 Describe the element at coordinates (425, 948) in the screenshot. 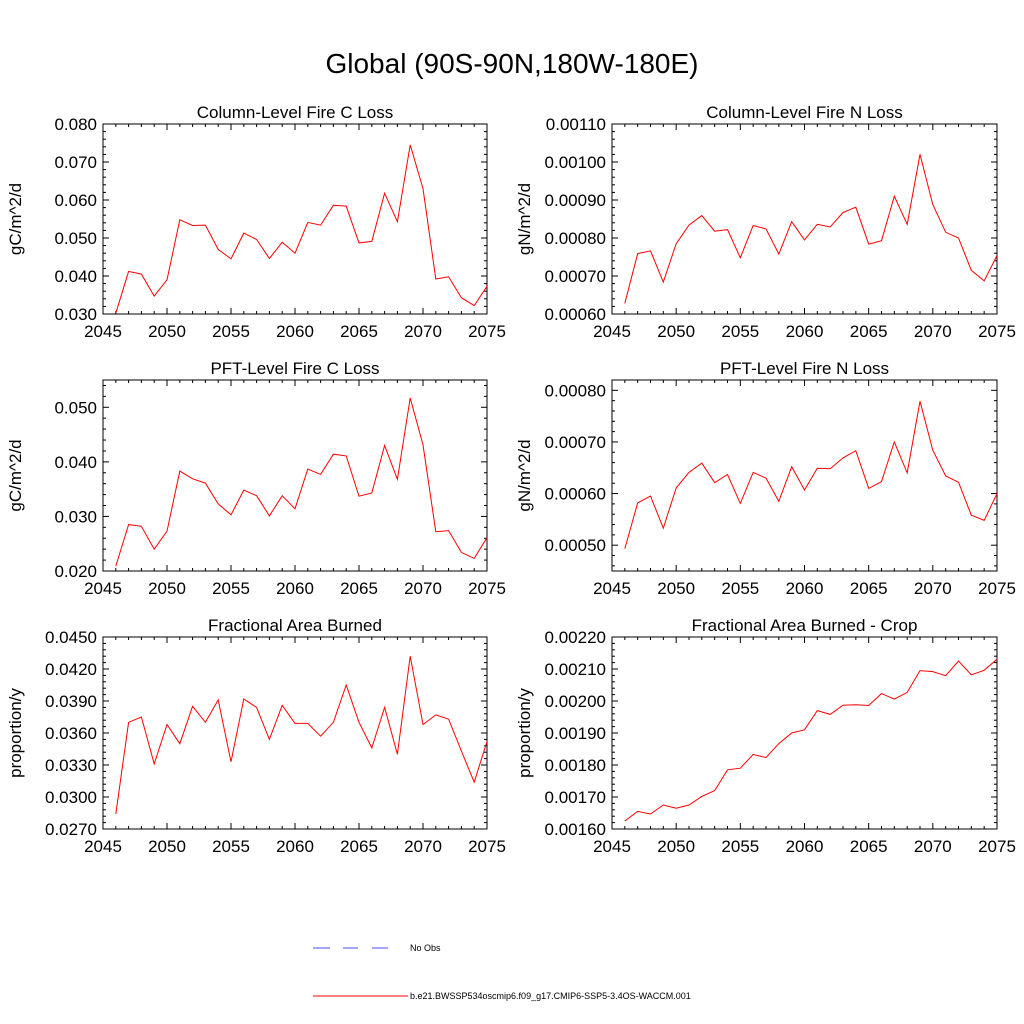

I see `legend-noobs-label: No Obs` at that location.